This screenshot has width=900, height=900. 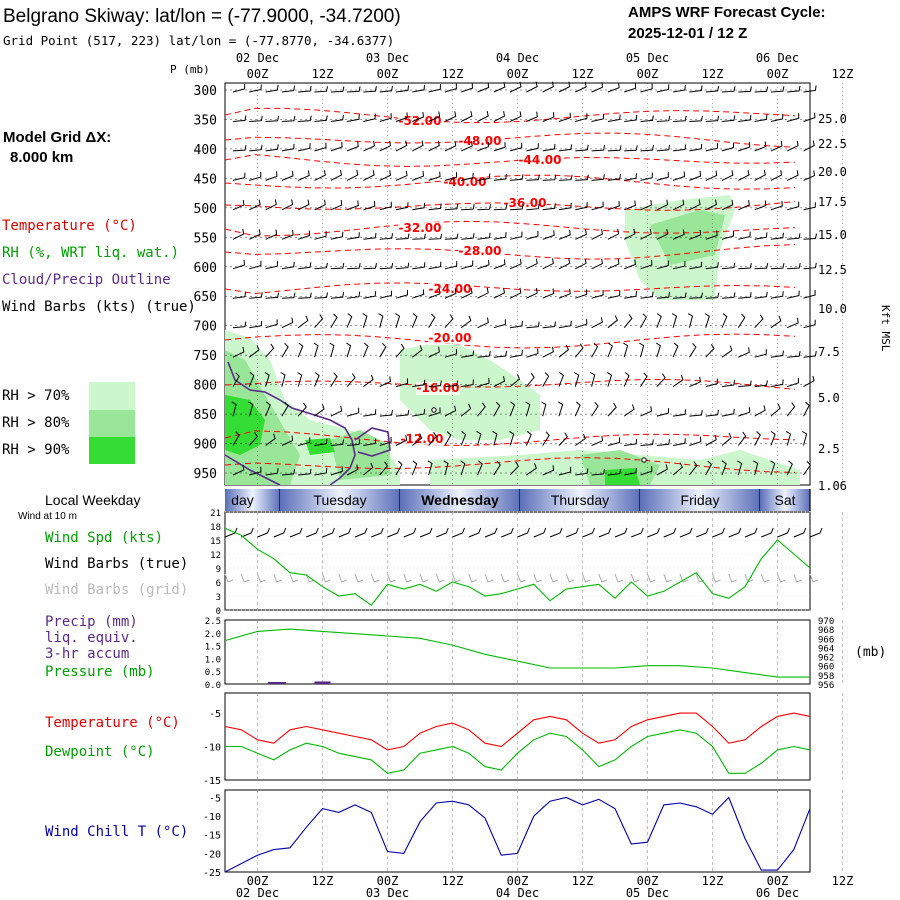 What do you see at coordinates (213, 660) in the screenshot?
I see `precip-tick-label: 1.0` at bounding box center [213, 660].